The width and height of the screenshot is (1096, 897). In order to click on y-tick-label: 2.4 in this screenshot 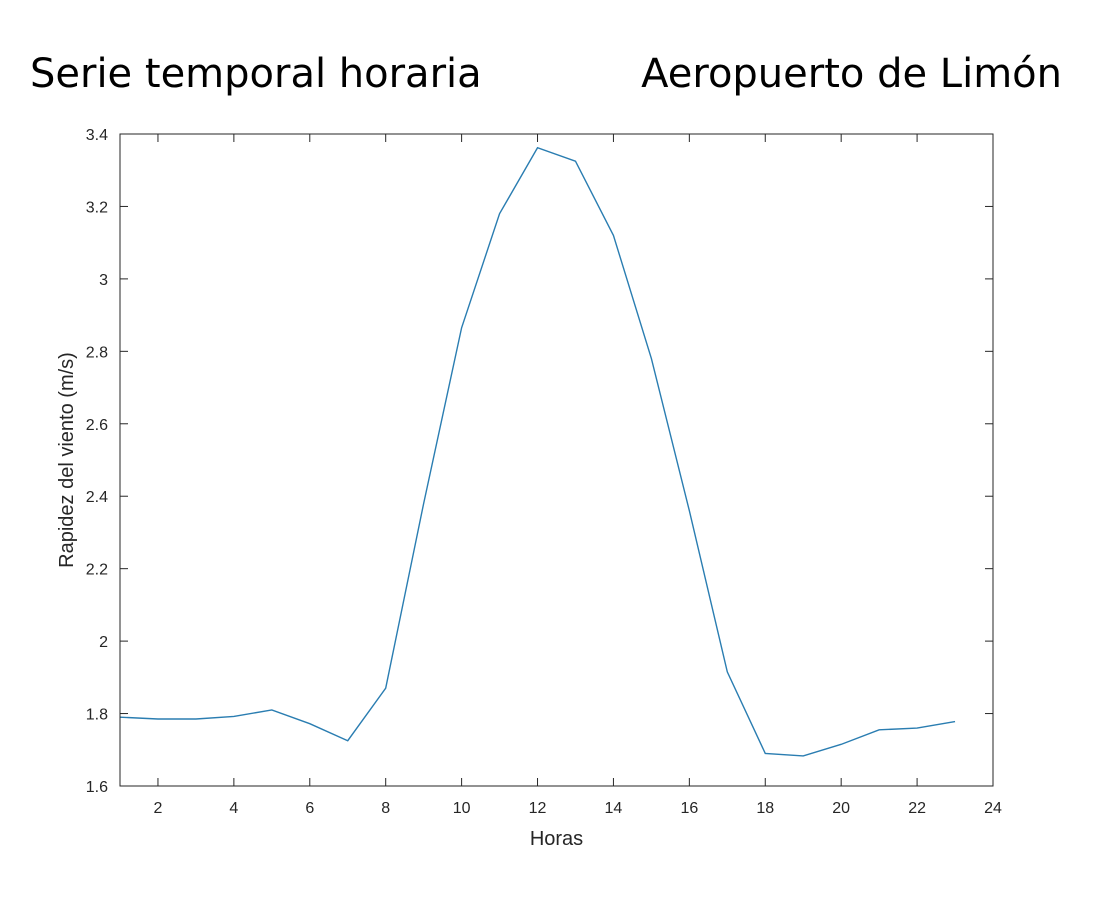, I will do `click(97, 497)`.